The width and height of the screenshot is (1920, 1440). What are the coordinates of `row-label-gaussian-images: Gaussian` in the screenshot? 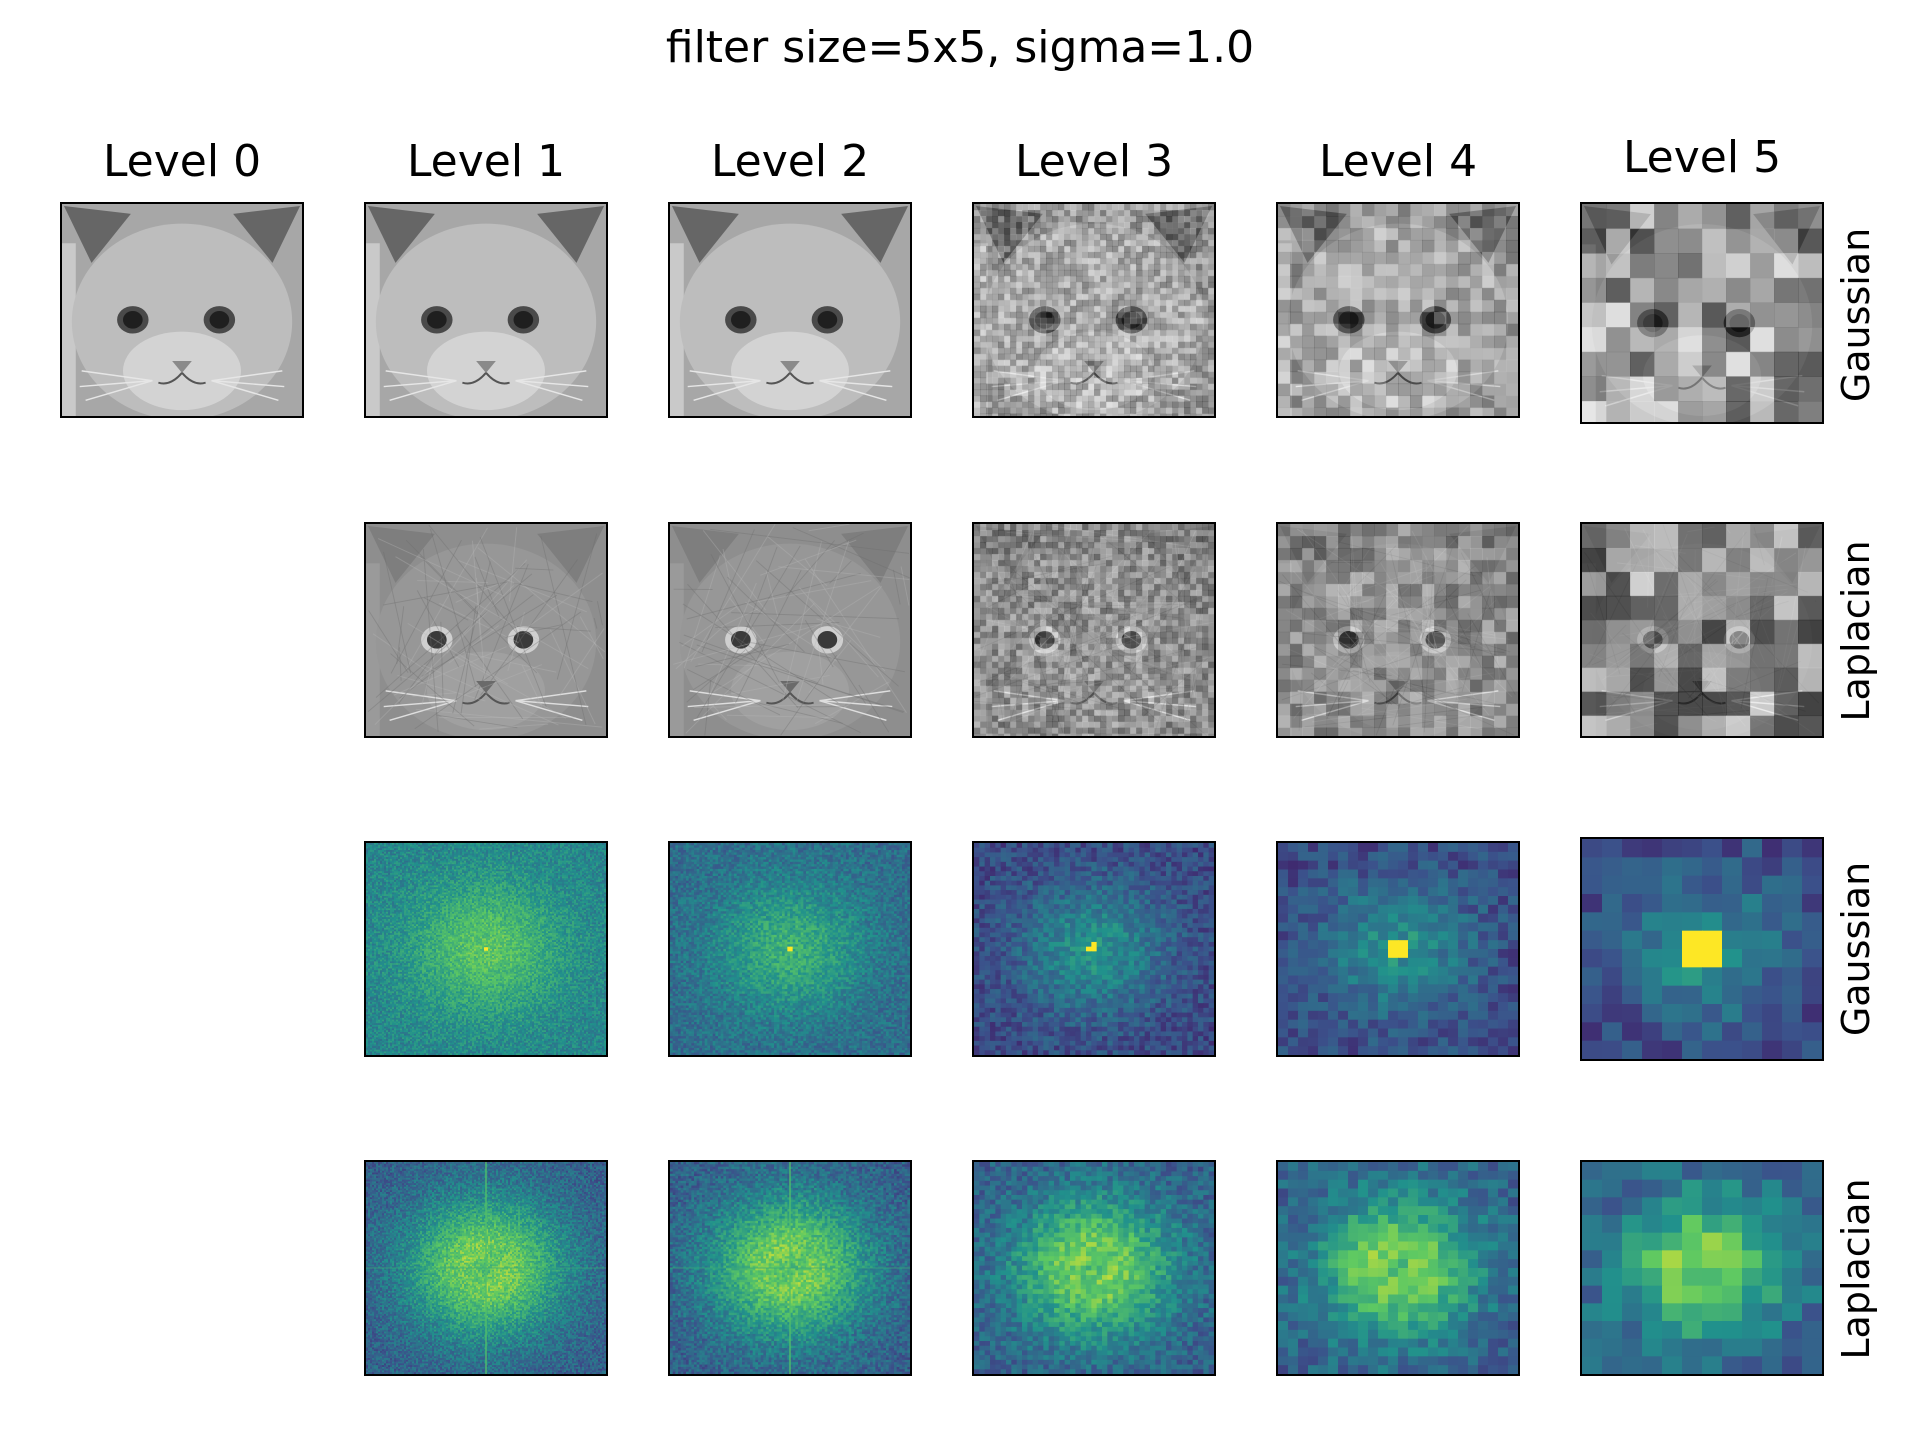 It's located at (1856, 315).